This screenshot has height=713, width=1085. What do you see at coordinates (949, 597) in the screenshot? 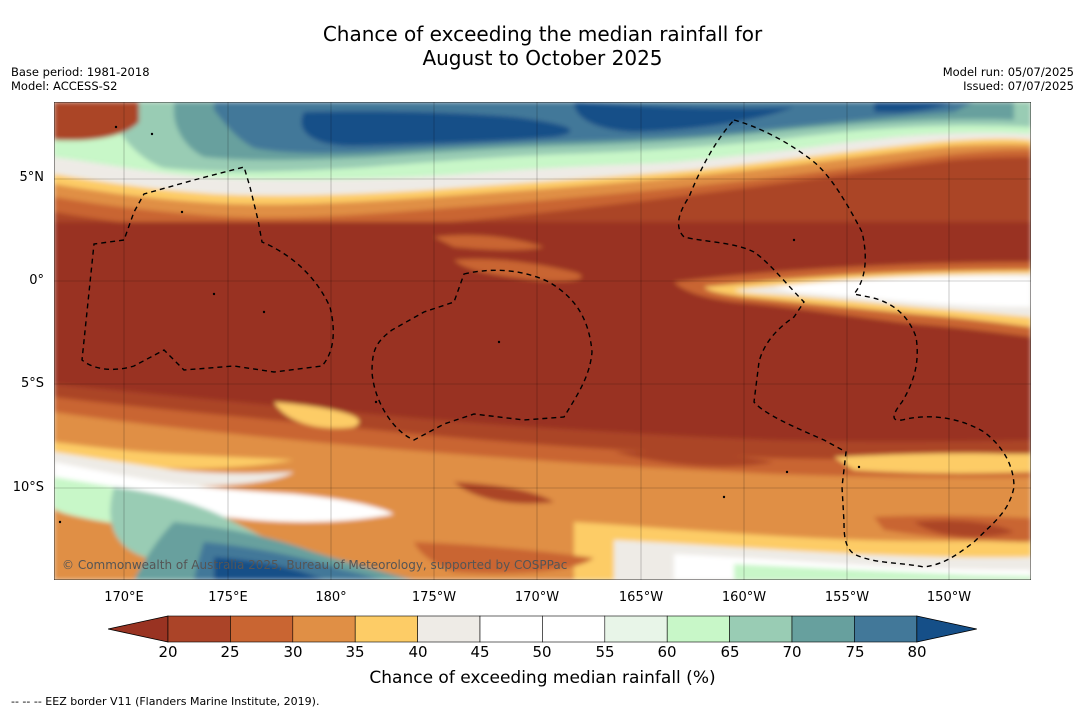
I see `longitude-label-150w: 150°W` at bounding box center [949, 597].